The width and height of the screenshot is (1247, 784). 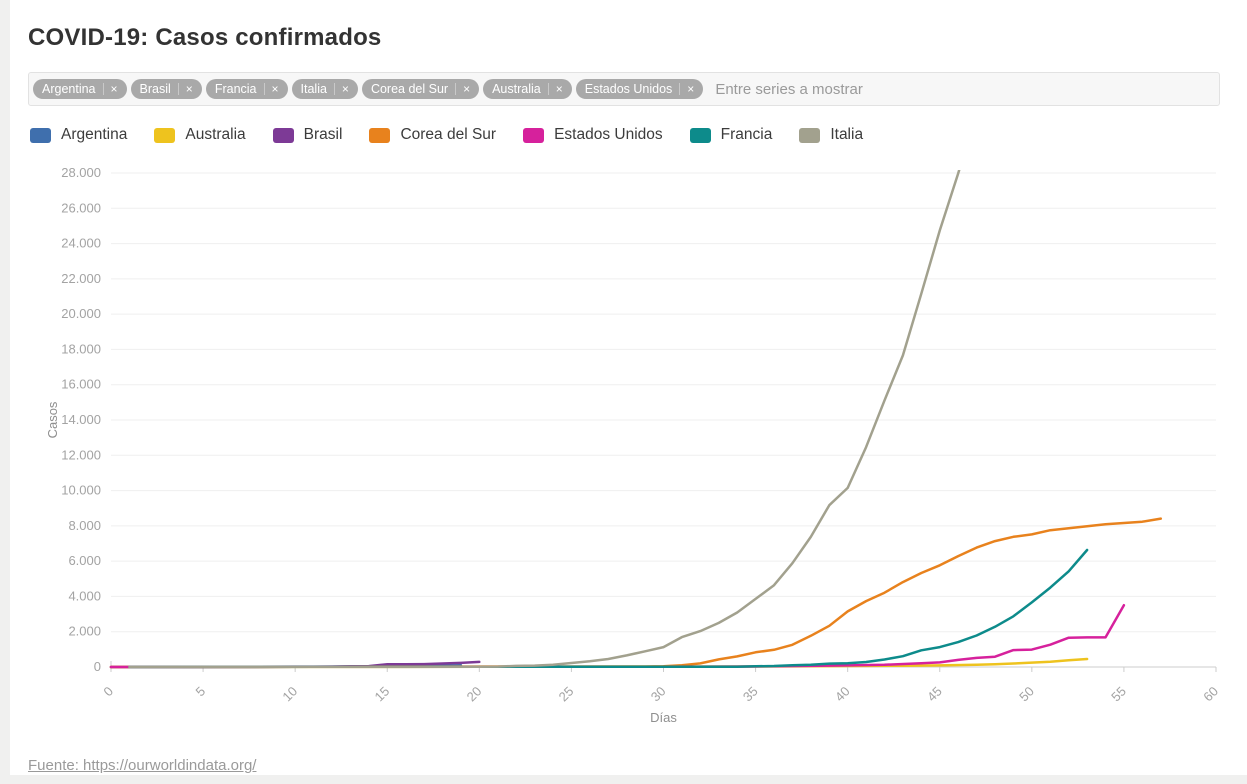 I want to click on series-tag-label: Corea del Sur, so click(x=409, y=88).